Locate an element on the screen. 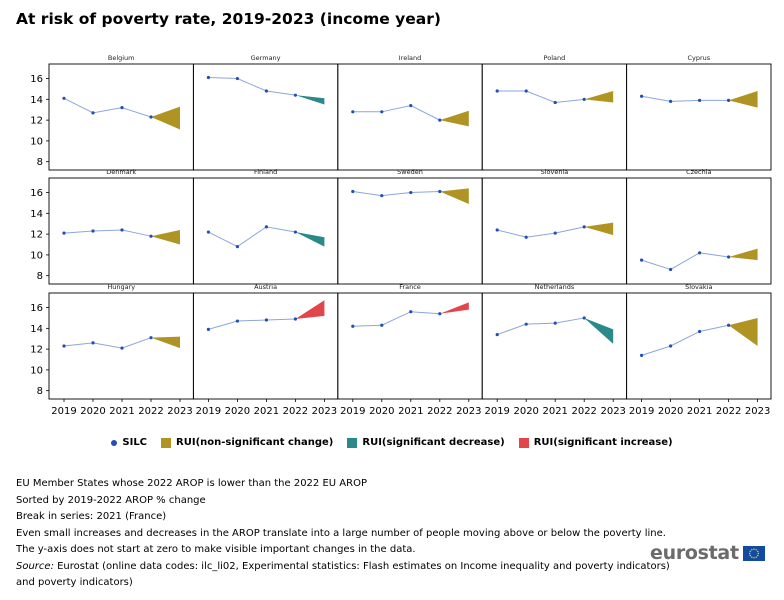 The image size is (784, 600). panel-title: Sweden is located at coordinates (410, 172).